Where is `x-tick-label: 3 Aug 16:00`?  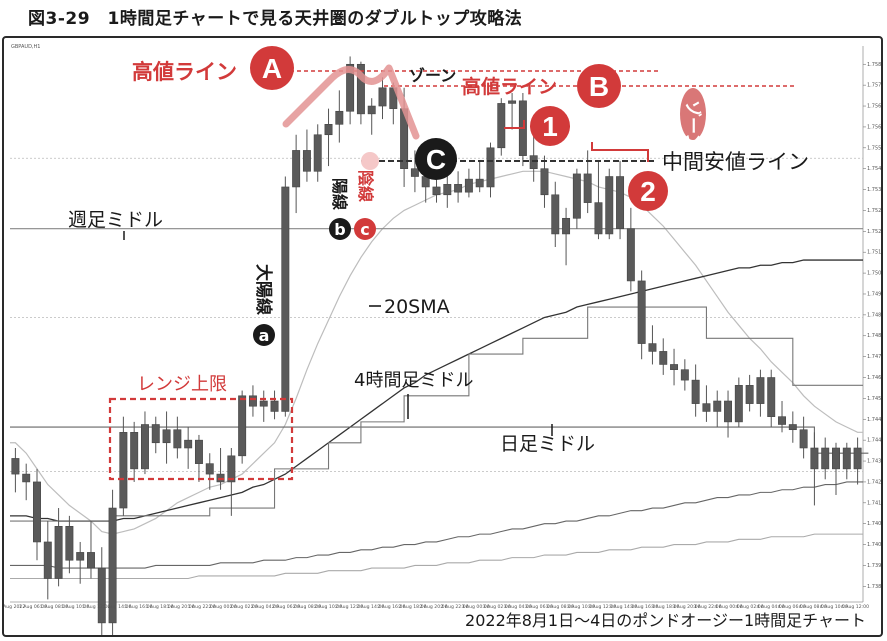 x-tick-label: 3 Aug 16:00 is located at coordinates (644, 607).